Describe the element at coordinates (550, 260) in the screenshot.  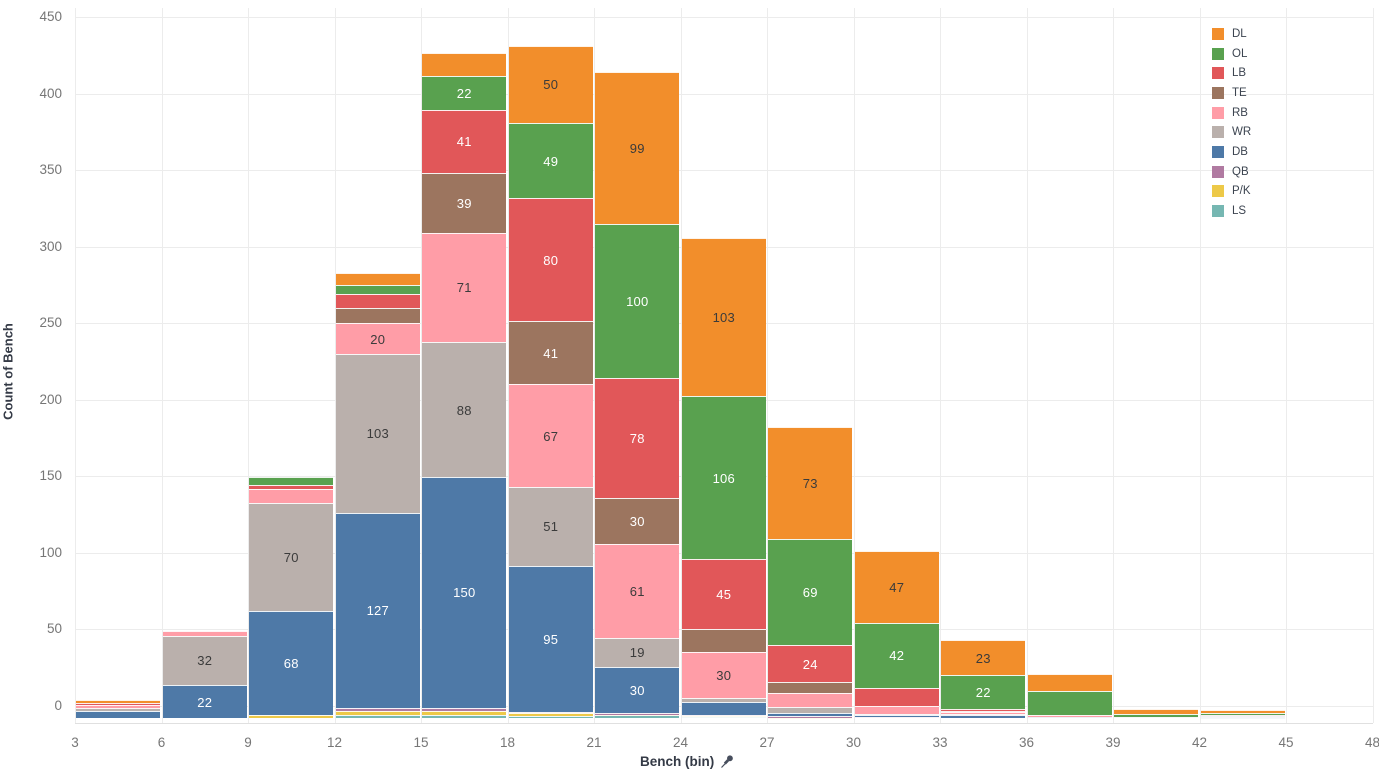
I see `stacked-bar-segment: 80` at that location.